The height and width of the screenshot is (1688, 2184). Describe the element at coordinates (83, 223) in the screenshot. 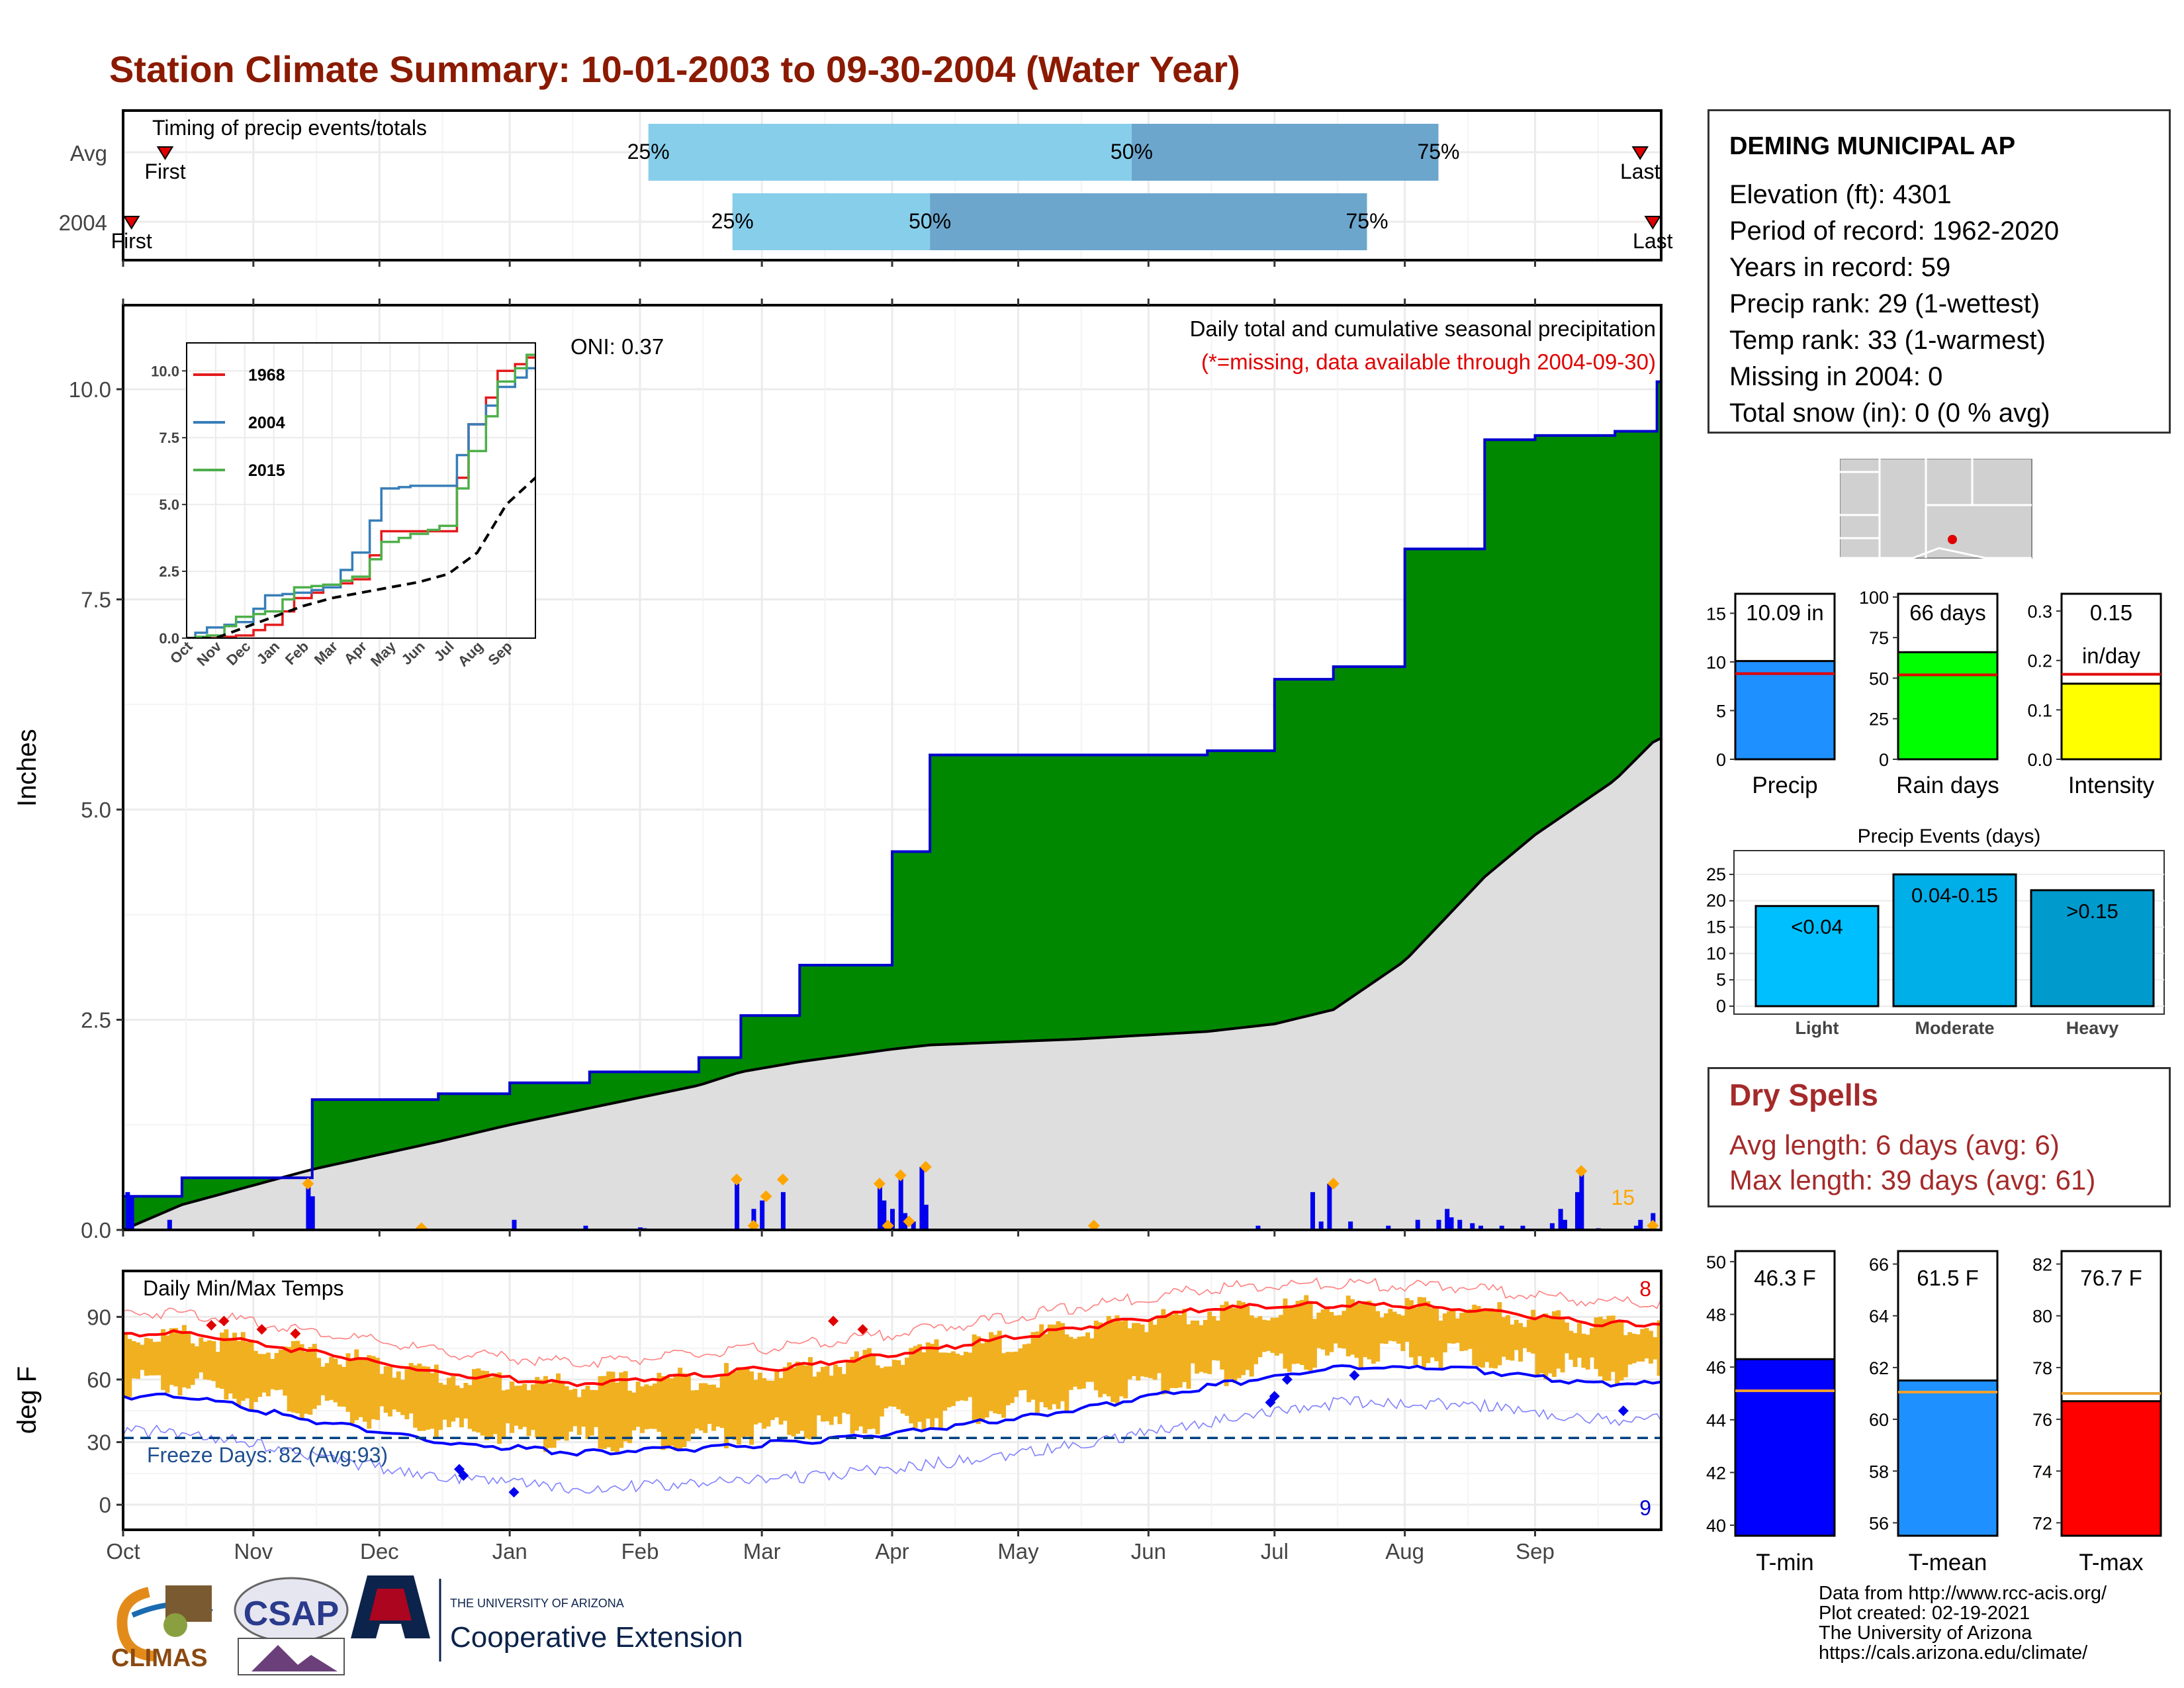

I see `timing-row-2004-label: 2004` at that location.